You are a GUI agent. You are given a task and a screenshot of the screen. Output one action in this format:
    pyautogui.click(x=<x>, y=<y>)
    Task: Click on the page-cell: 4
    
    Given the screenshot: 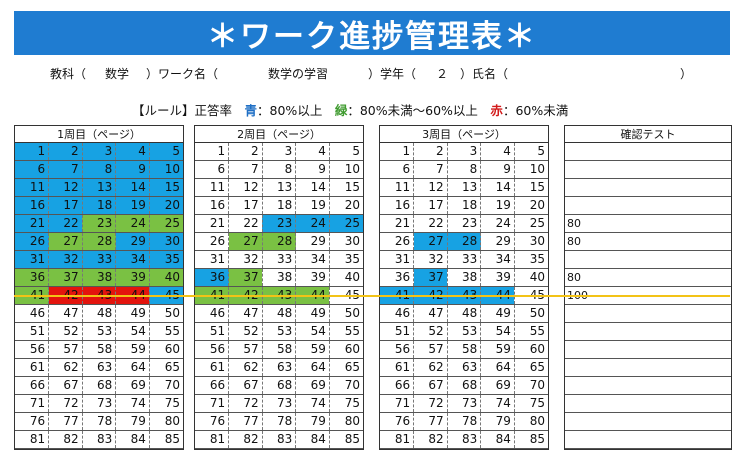 What is the action you would take?
    pyautogui.click(x=132, y=152)
    